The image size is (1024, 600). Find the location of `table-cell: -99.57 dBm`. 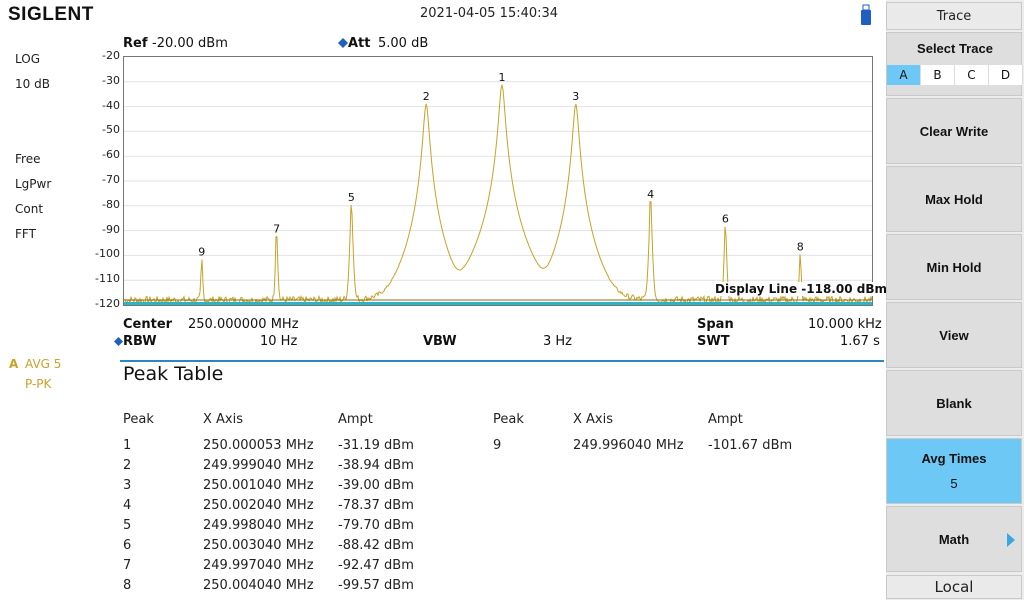

table-cell: -99.57 dBm is located at coordinates (376, 585).